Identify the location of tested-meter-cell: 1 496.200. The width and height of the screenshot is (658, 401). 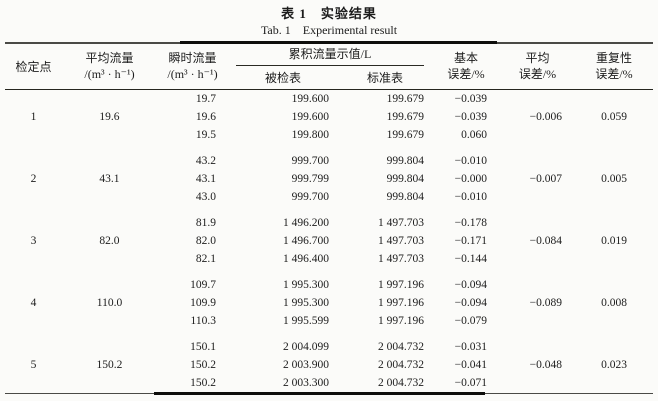
(305, 222).